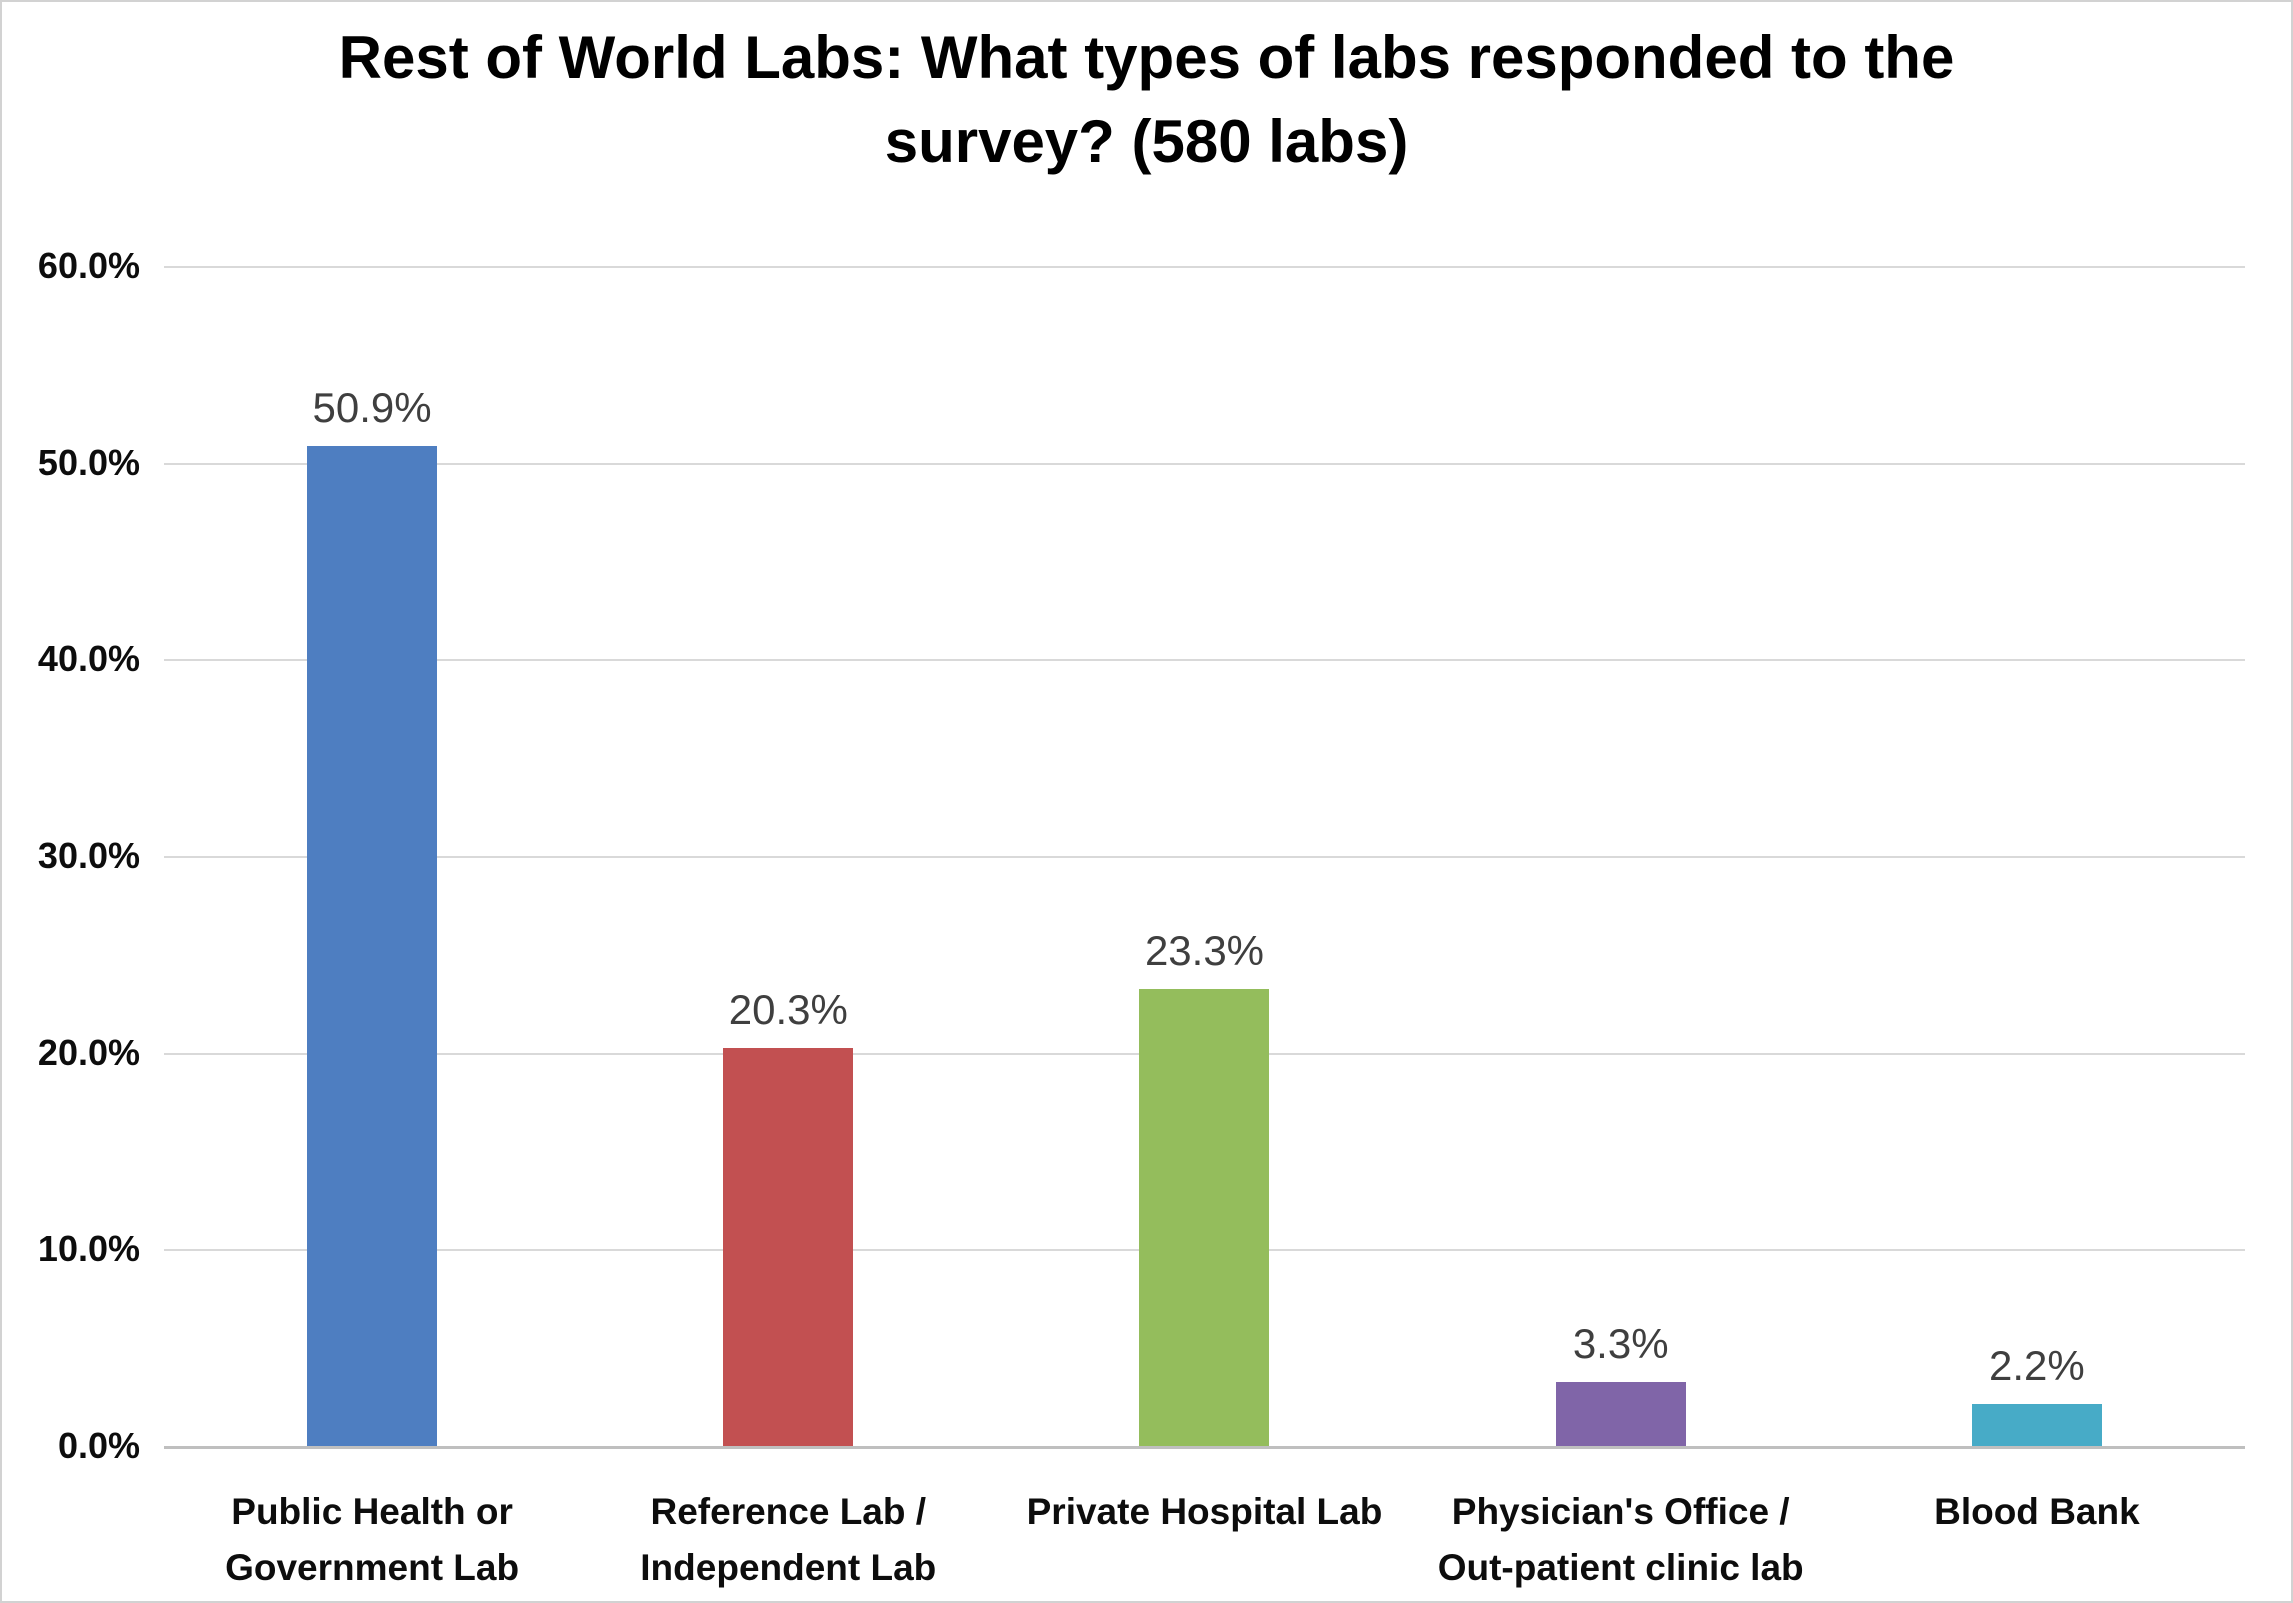 Image resolution: width=2293 pixels, height=1603 pixels. I want to click on y-tick-label: 10.0%, so click(88, 1249).